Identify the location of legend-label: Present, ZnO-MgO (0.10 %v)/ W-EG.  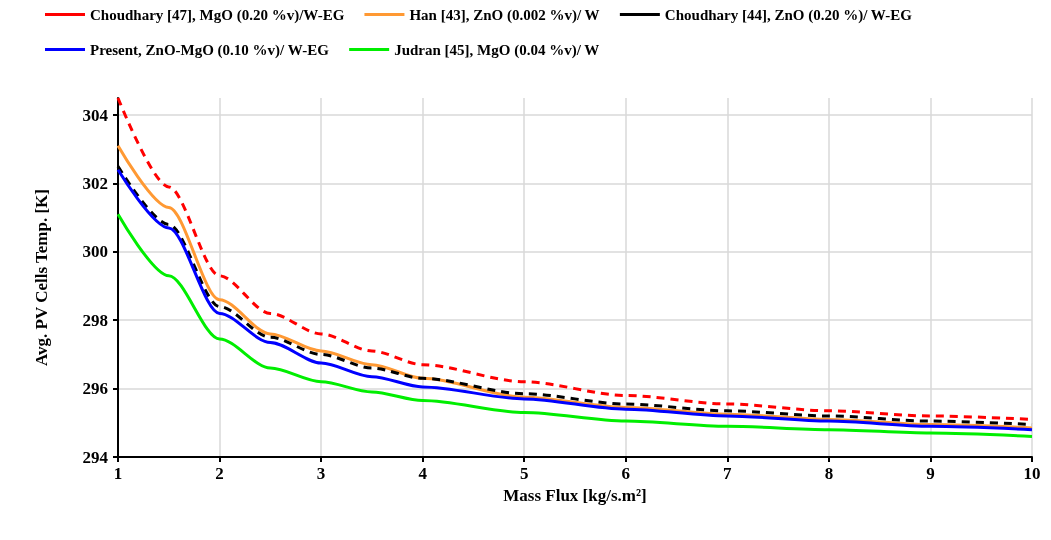
(210, 50).